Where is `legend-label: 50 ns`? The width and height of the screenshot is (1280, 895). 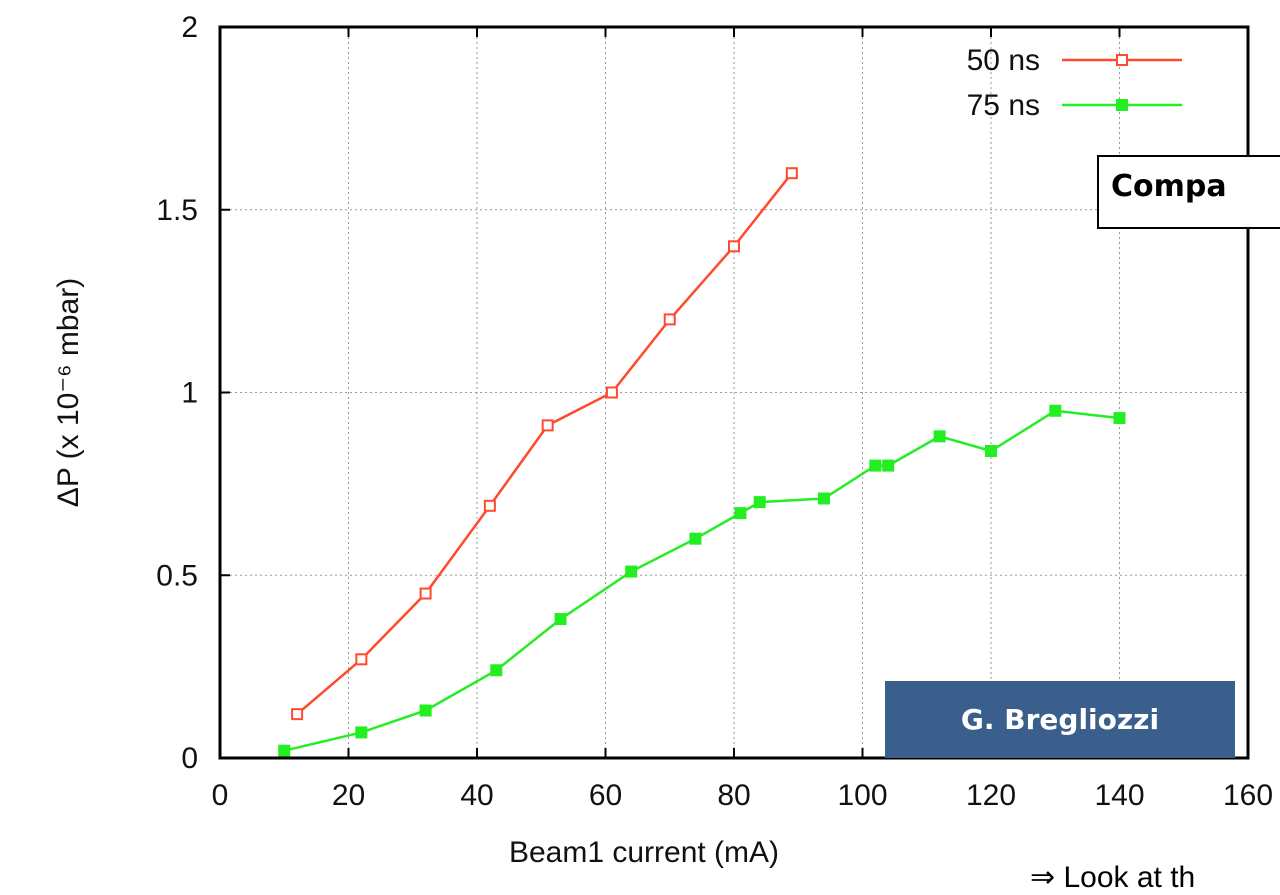 legend-label: 50 ns is located at coordinates (1003, 60).